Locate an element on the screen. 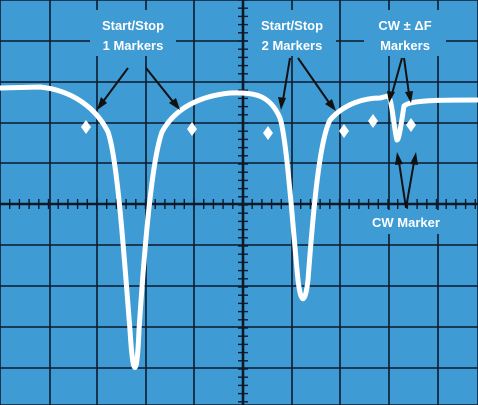 Image resolution: width=478 pixels, height=405 pixels. cw-df-label-line1: CW ± ΔF is located at coordinates (404, 25).